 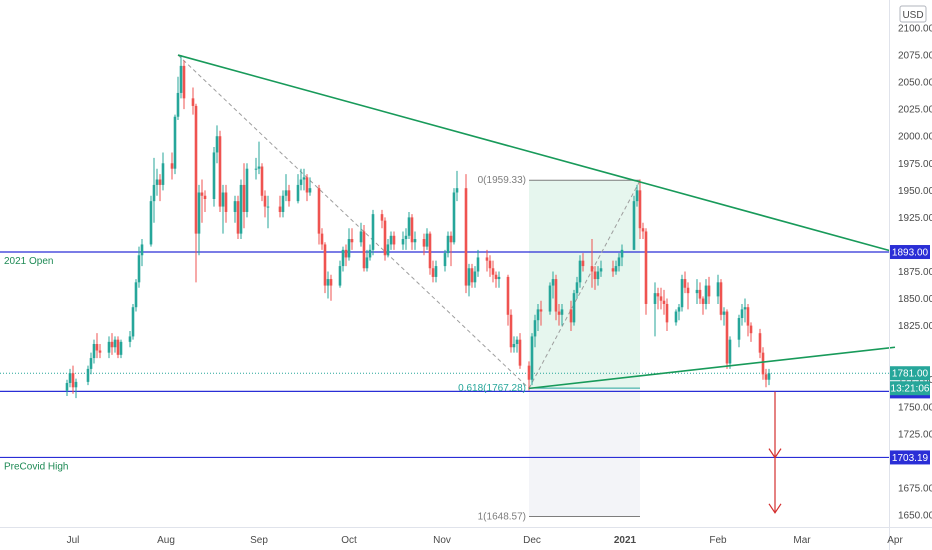 What do you see at coordinates (625, 540) in the screenshot?
I see `time-tick-label: 2021` at bounding box center [625, 540].